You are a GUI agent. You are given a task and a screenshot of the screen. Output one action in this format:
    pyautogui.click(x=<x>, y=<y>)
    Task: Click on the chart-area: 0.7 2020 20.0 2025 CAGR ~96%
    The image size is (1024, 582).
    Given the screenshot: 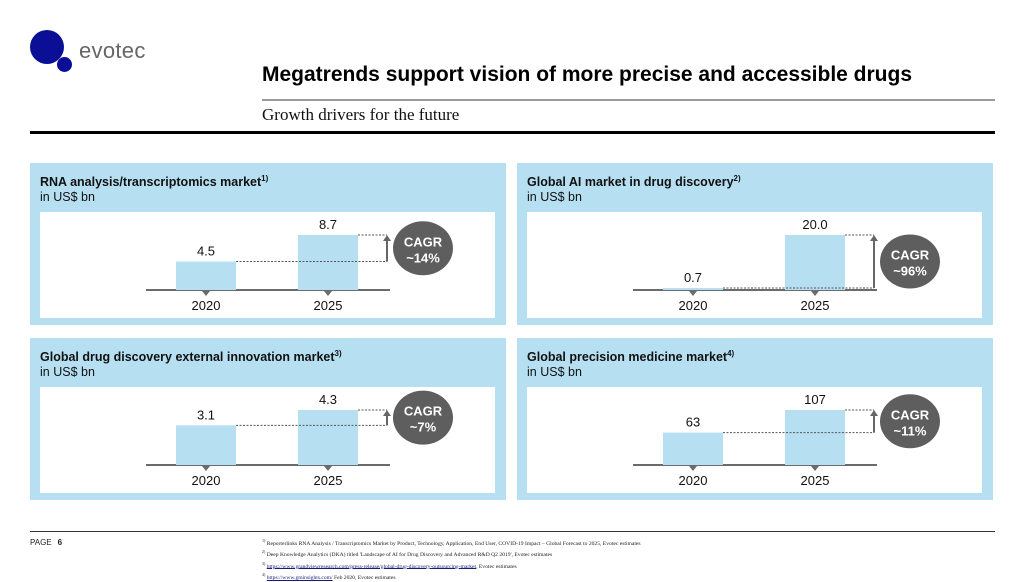 What is the action you would take?
    pyautogui.click(x=754, y=265)
    